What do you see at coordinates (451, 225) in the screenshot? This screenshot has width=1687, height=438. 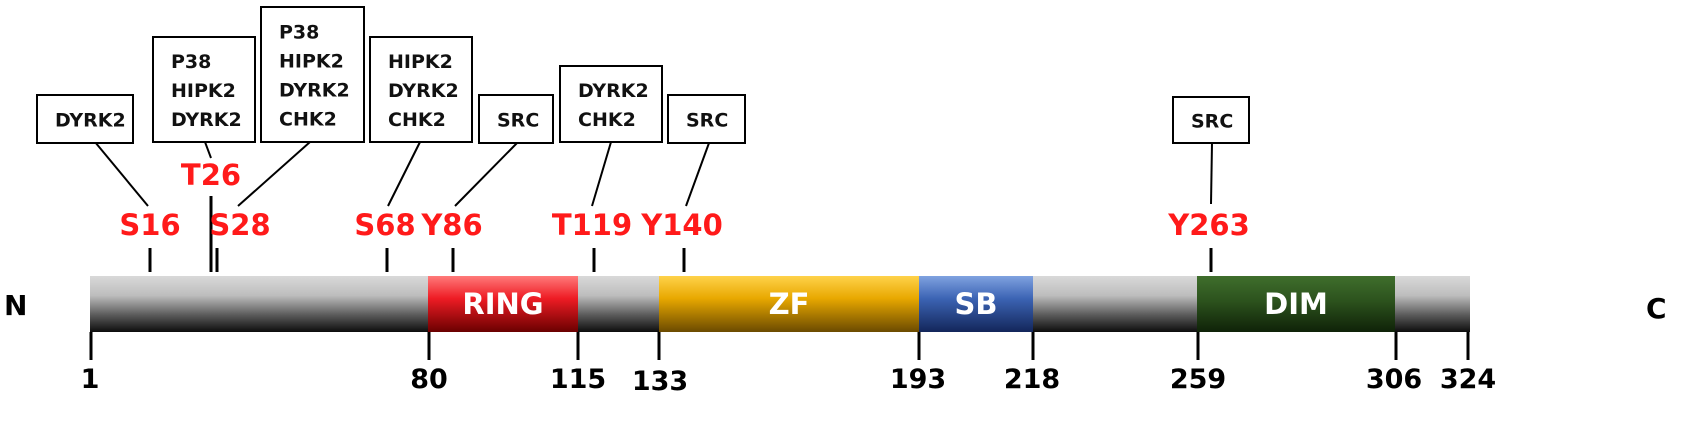 I see `site-label-y86: Y86` at bounding box center [451, 225].